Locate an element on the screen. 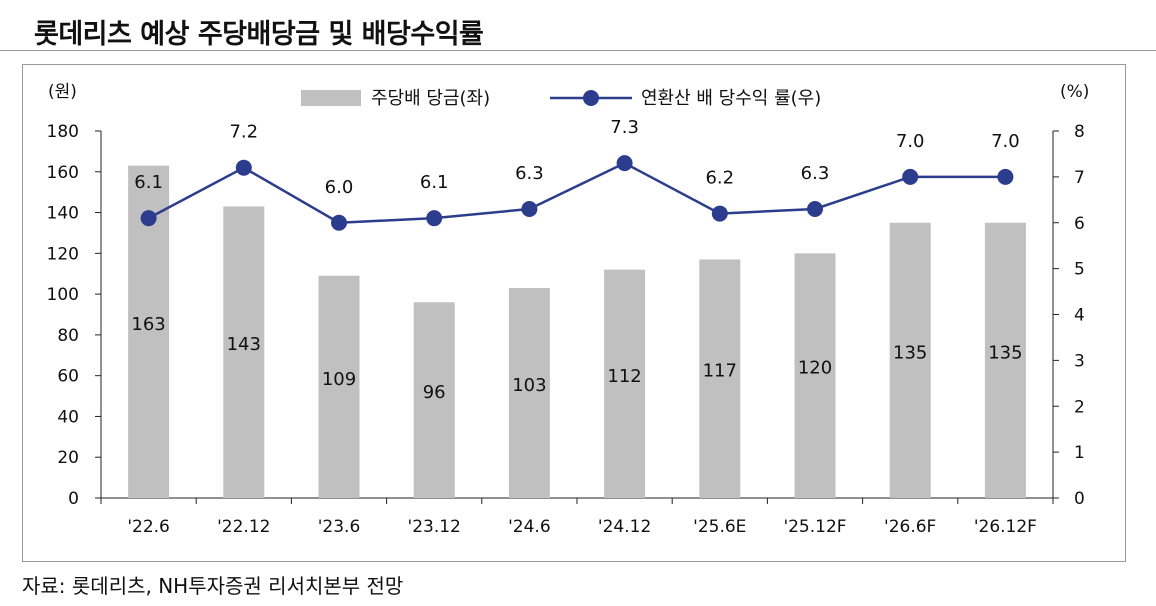 This screenshot has width=1156, height=606. chart-title: 롯데리츠 예상 주당배당금 및 배당수익률 is located at coordinates (259, 34).